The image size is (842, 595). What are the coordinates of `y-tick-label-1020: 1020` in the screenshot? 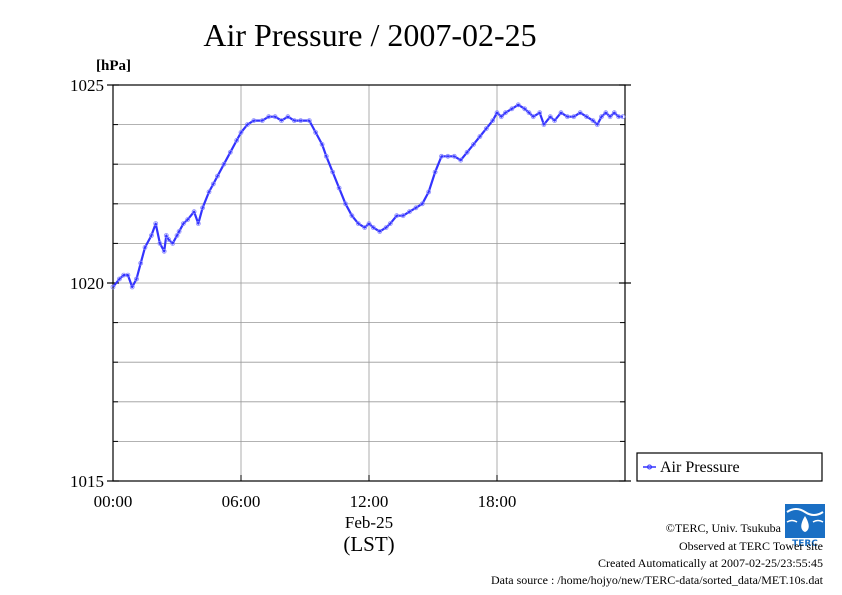 It's located at (87, 283).